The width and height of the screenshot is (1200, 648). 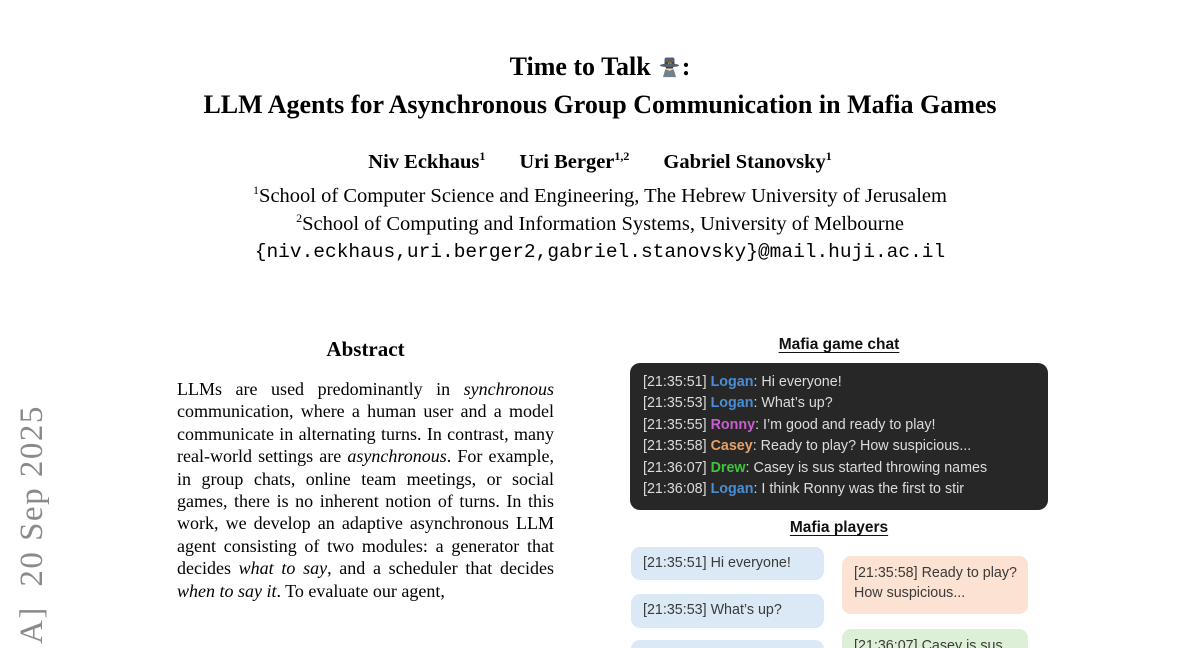 I want to click on author: Gabriel Stanovsky1, so click(x=747, y=161).